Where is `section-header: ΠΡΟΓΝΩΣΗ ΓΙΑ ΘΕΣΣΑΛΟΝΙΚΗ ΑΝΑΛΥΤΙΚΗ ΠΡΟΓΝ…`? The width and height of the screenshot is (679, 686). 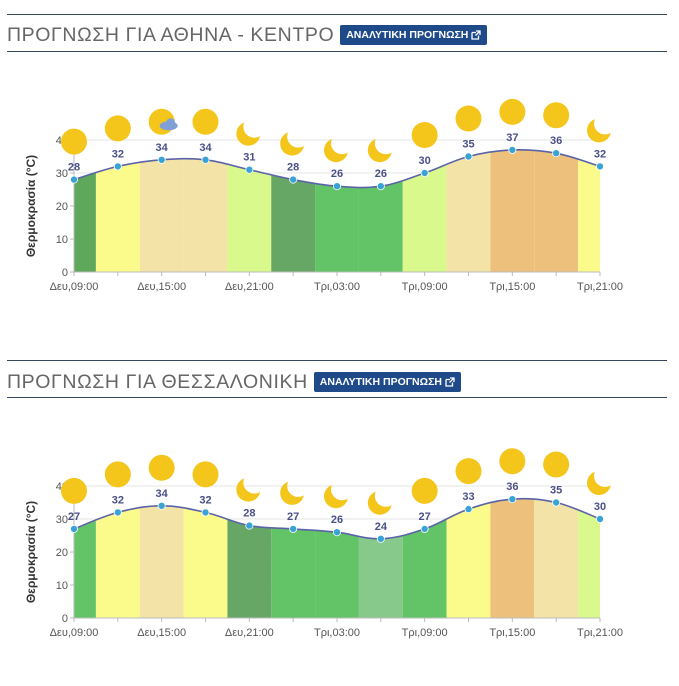 section-header: ΠΡΟΓΝΩΣΗ ΓΙΑ ΘΕΣΣΑΛΟΝΙΚΗ ΑΝΑΛΥΤΙΚΗ ΠΡΟΓΝ… is located at coordinates (337, 382).